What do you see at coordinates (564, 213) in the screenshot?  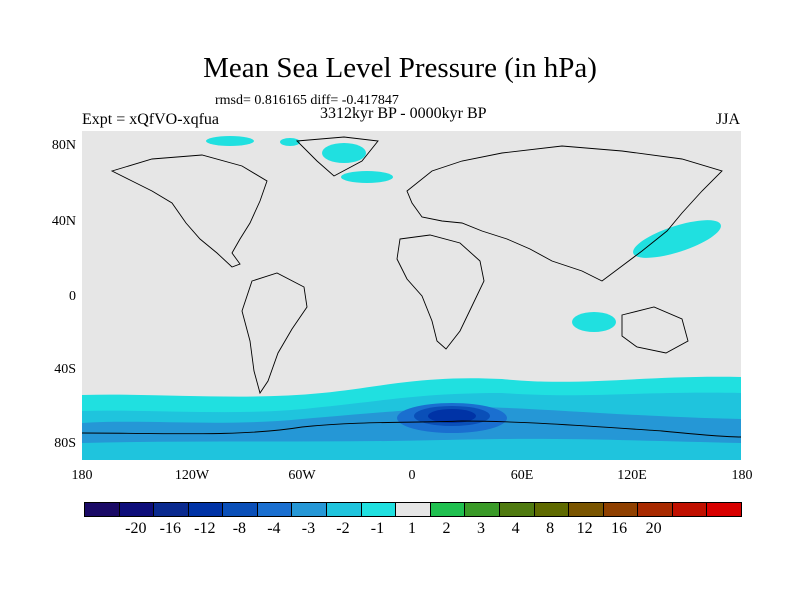 I see `coastline-europe-asia` at bounding box center [564, 213].